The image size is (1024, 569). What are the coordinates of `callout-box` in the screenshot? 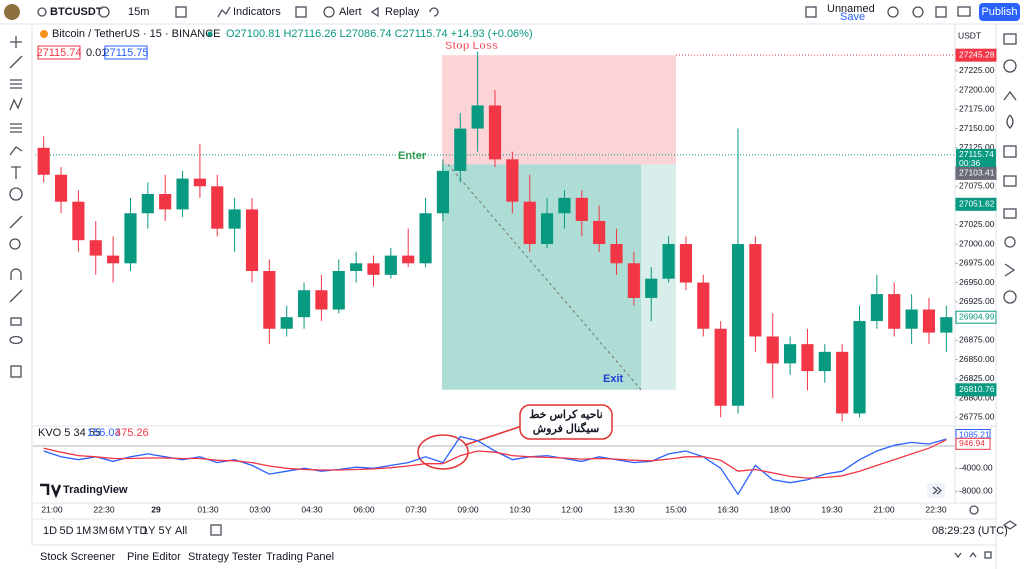 It's located at (566, 422).